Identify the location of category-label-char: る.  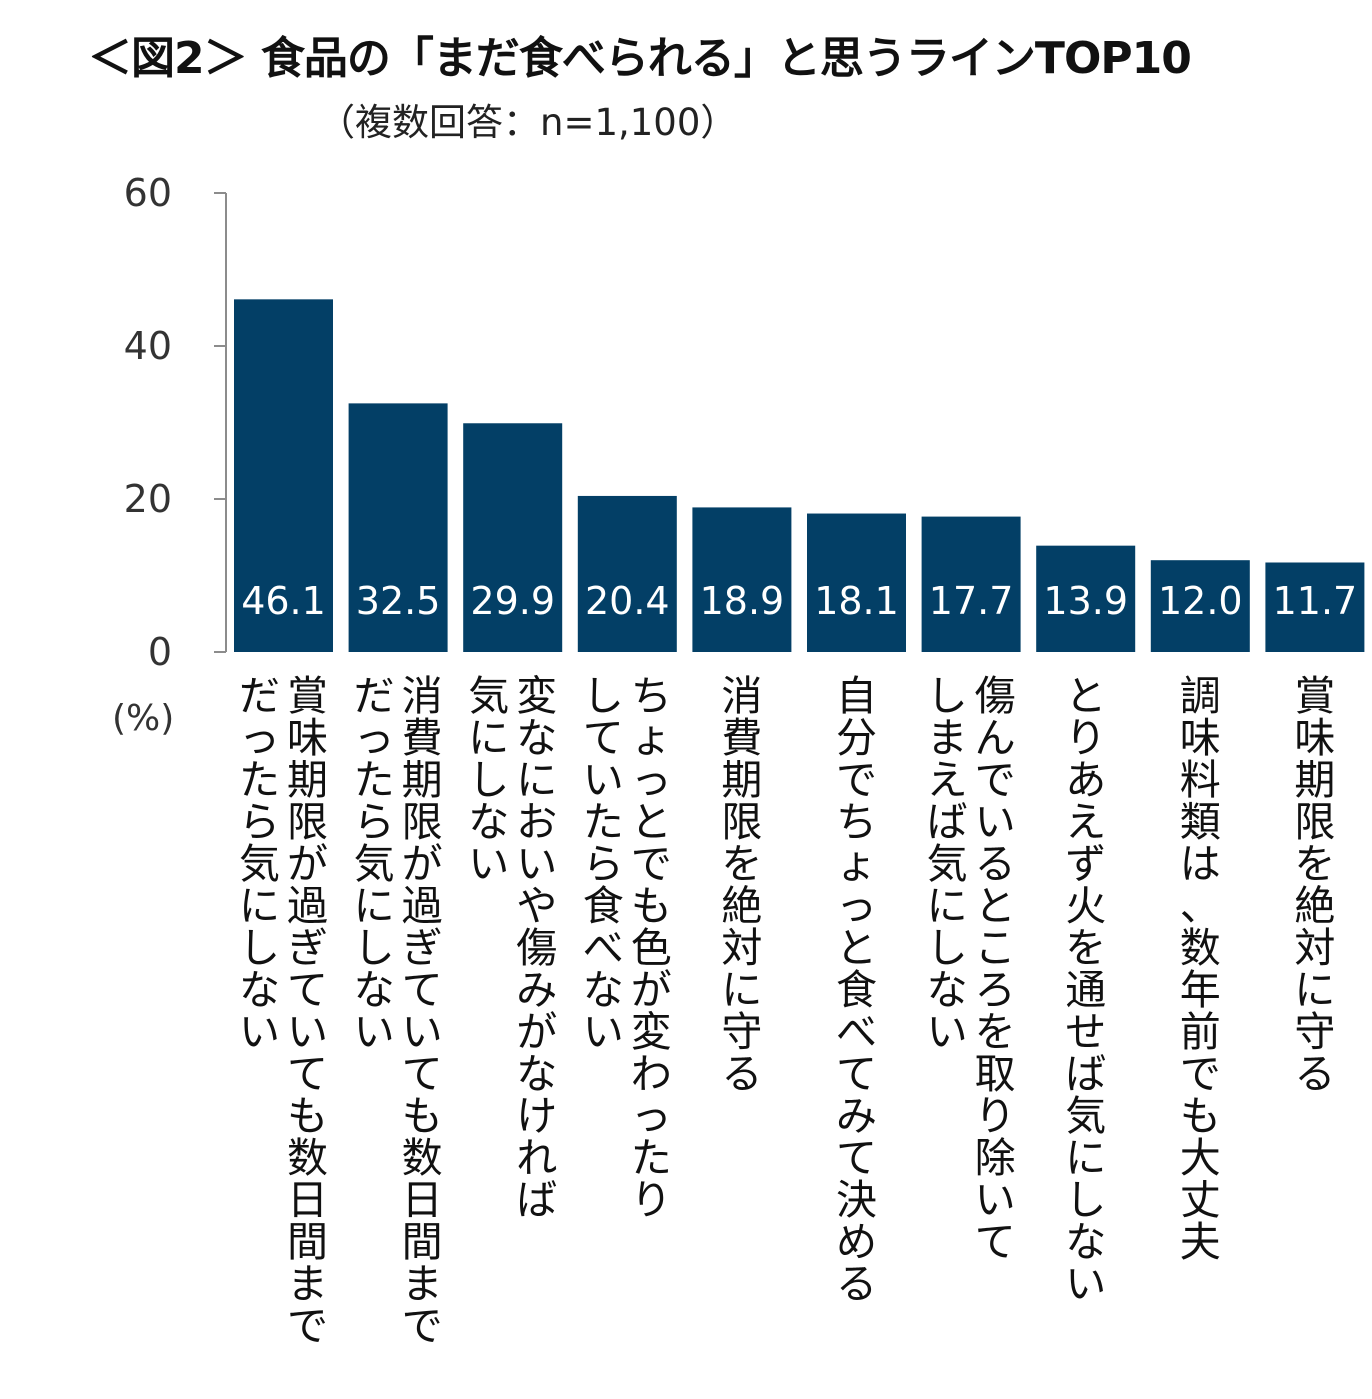
(741, 1074).